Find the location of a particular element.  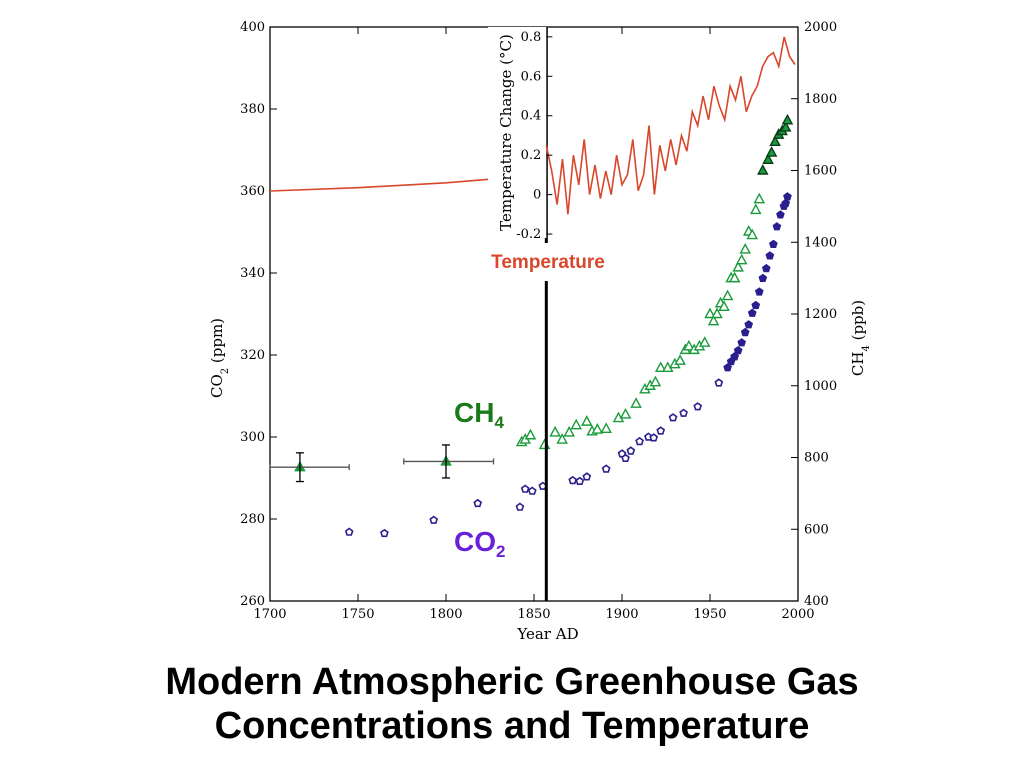

temperature-inset: -0.2 0 0.2 0.4 0.6 0.8 Temperature Change (°C) is located at coordinates (642, 134).